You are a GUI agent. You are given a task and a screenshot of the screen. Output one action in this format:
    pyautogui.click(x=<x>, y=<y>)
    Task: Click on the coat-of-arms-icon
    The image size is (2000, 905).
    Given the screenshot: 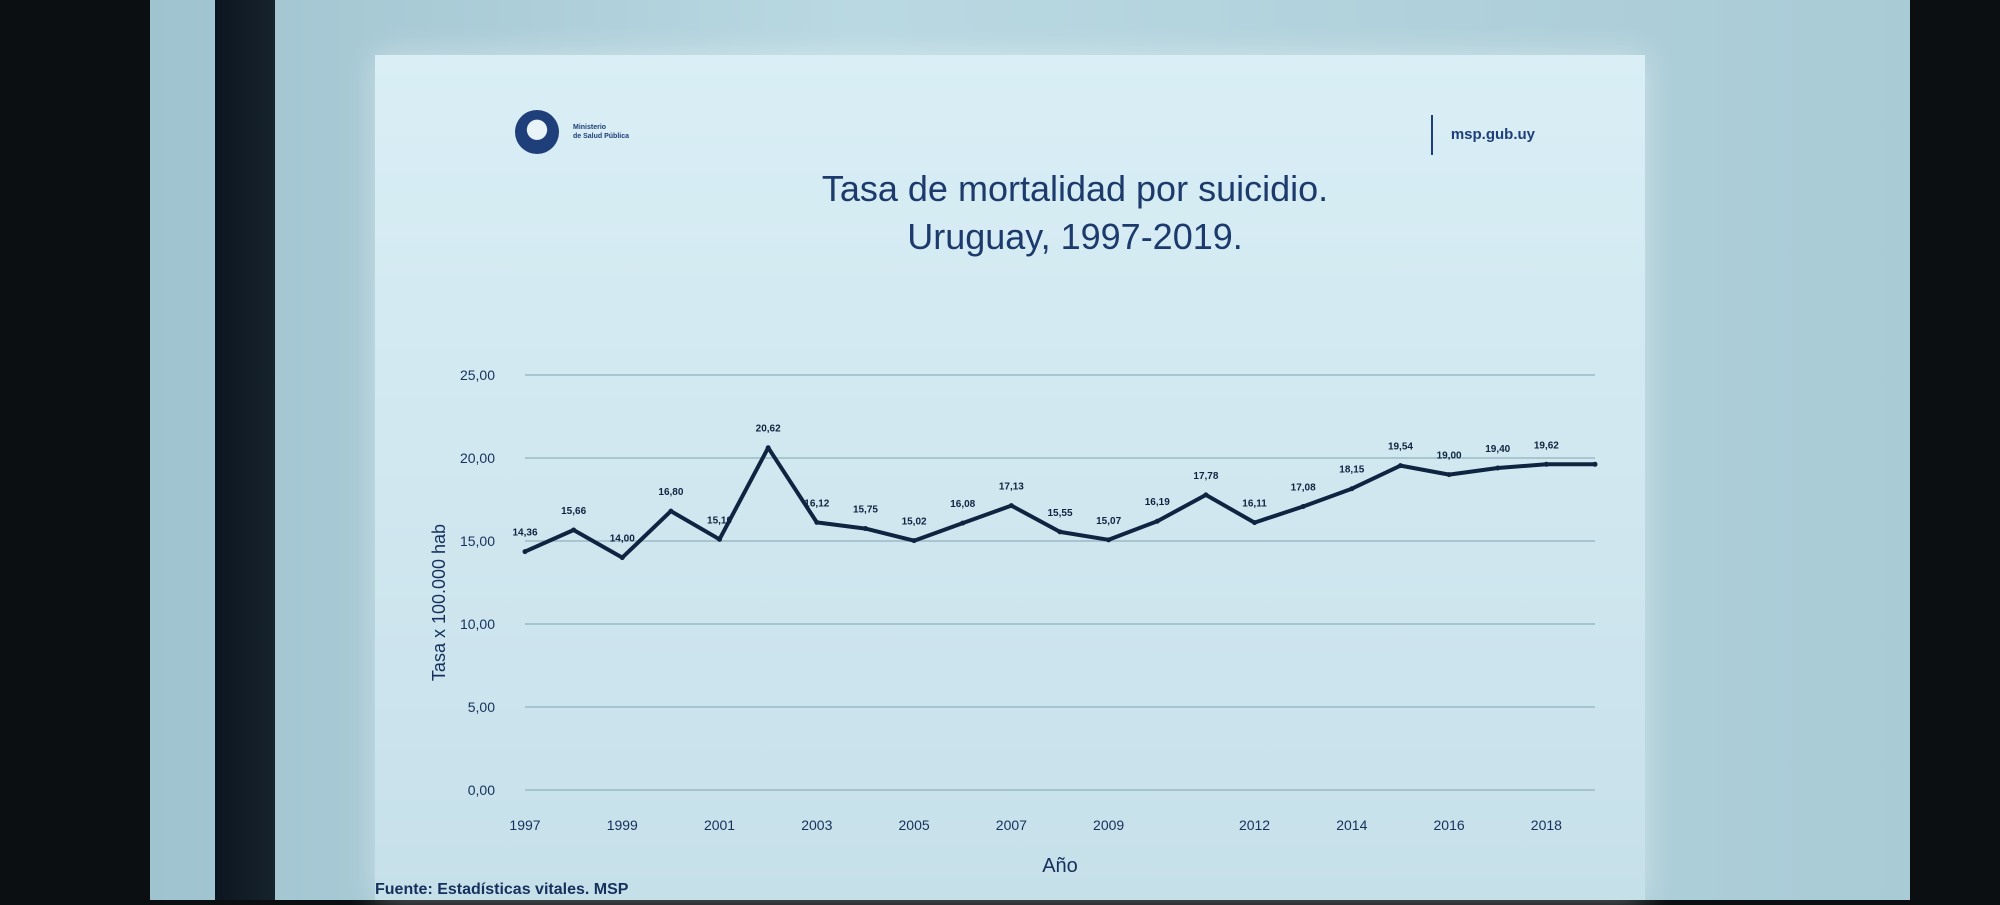 What is the action you would take?
    pyautogui.click(x=537, y=132)
    